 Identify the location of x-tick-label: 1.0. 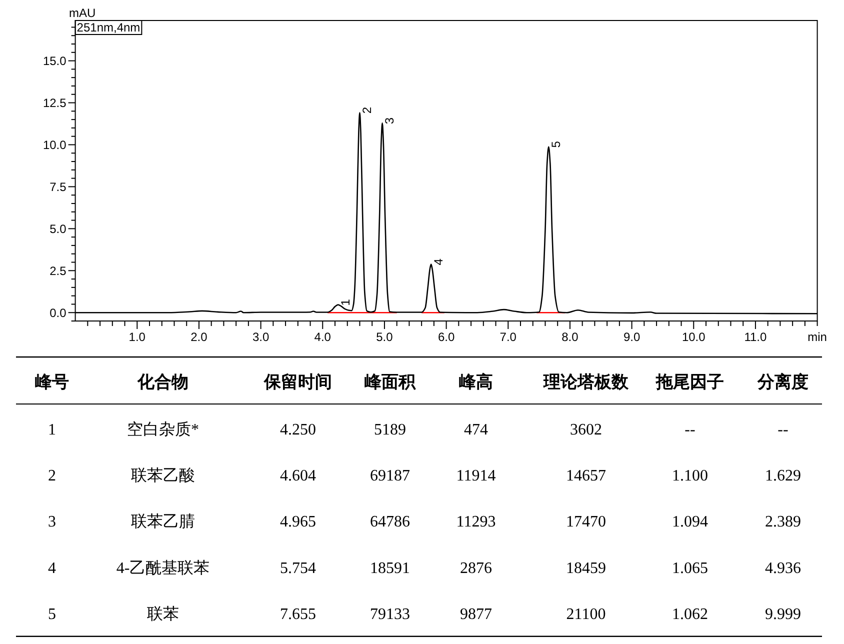
(137, 337).